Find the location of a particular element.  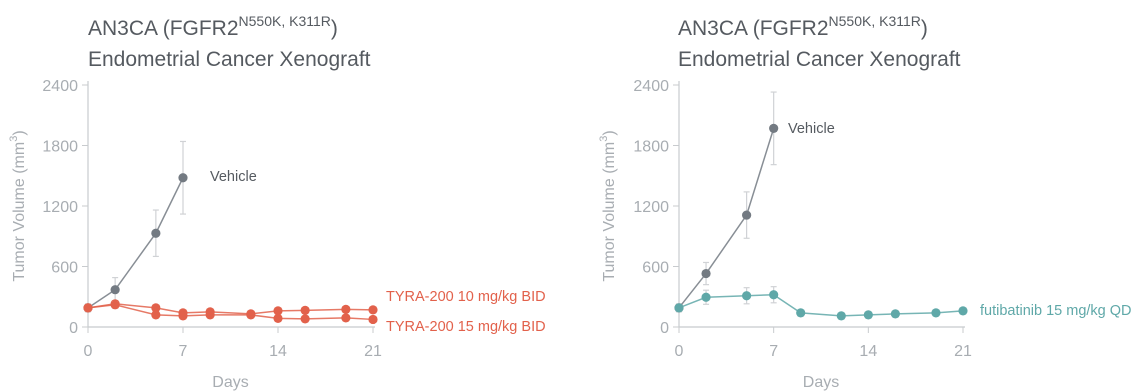

series-label: futibatinib 15 mg/kg QD is located at coordinates (1056, 311).